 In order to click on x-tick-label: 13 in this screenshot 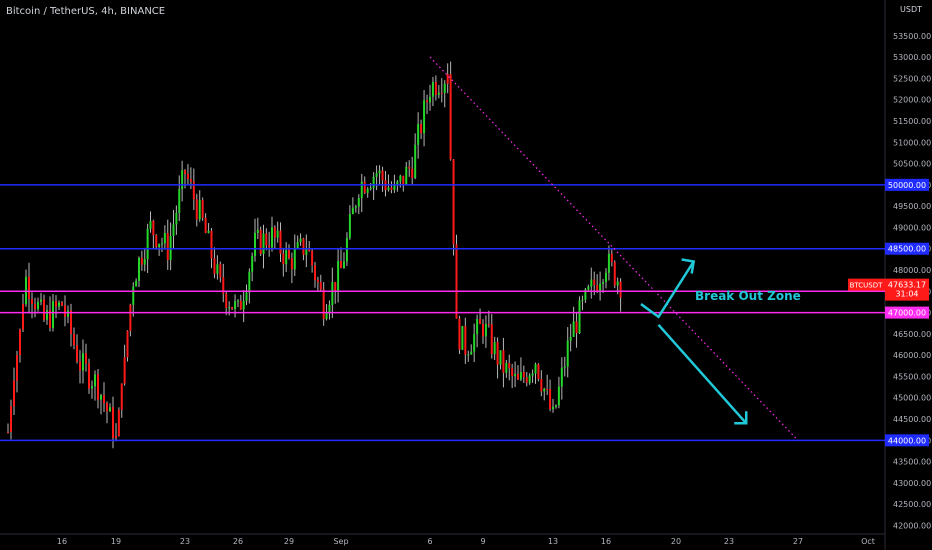, I will do `click(553, 541)`.